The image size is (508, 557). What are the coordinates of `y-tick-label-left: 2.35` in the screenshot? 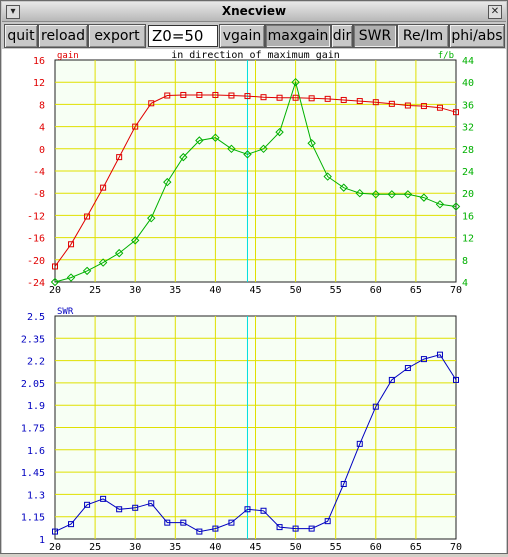 It's located at (33, 339).